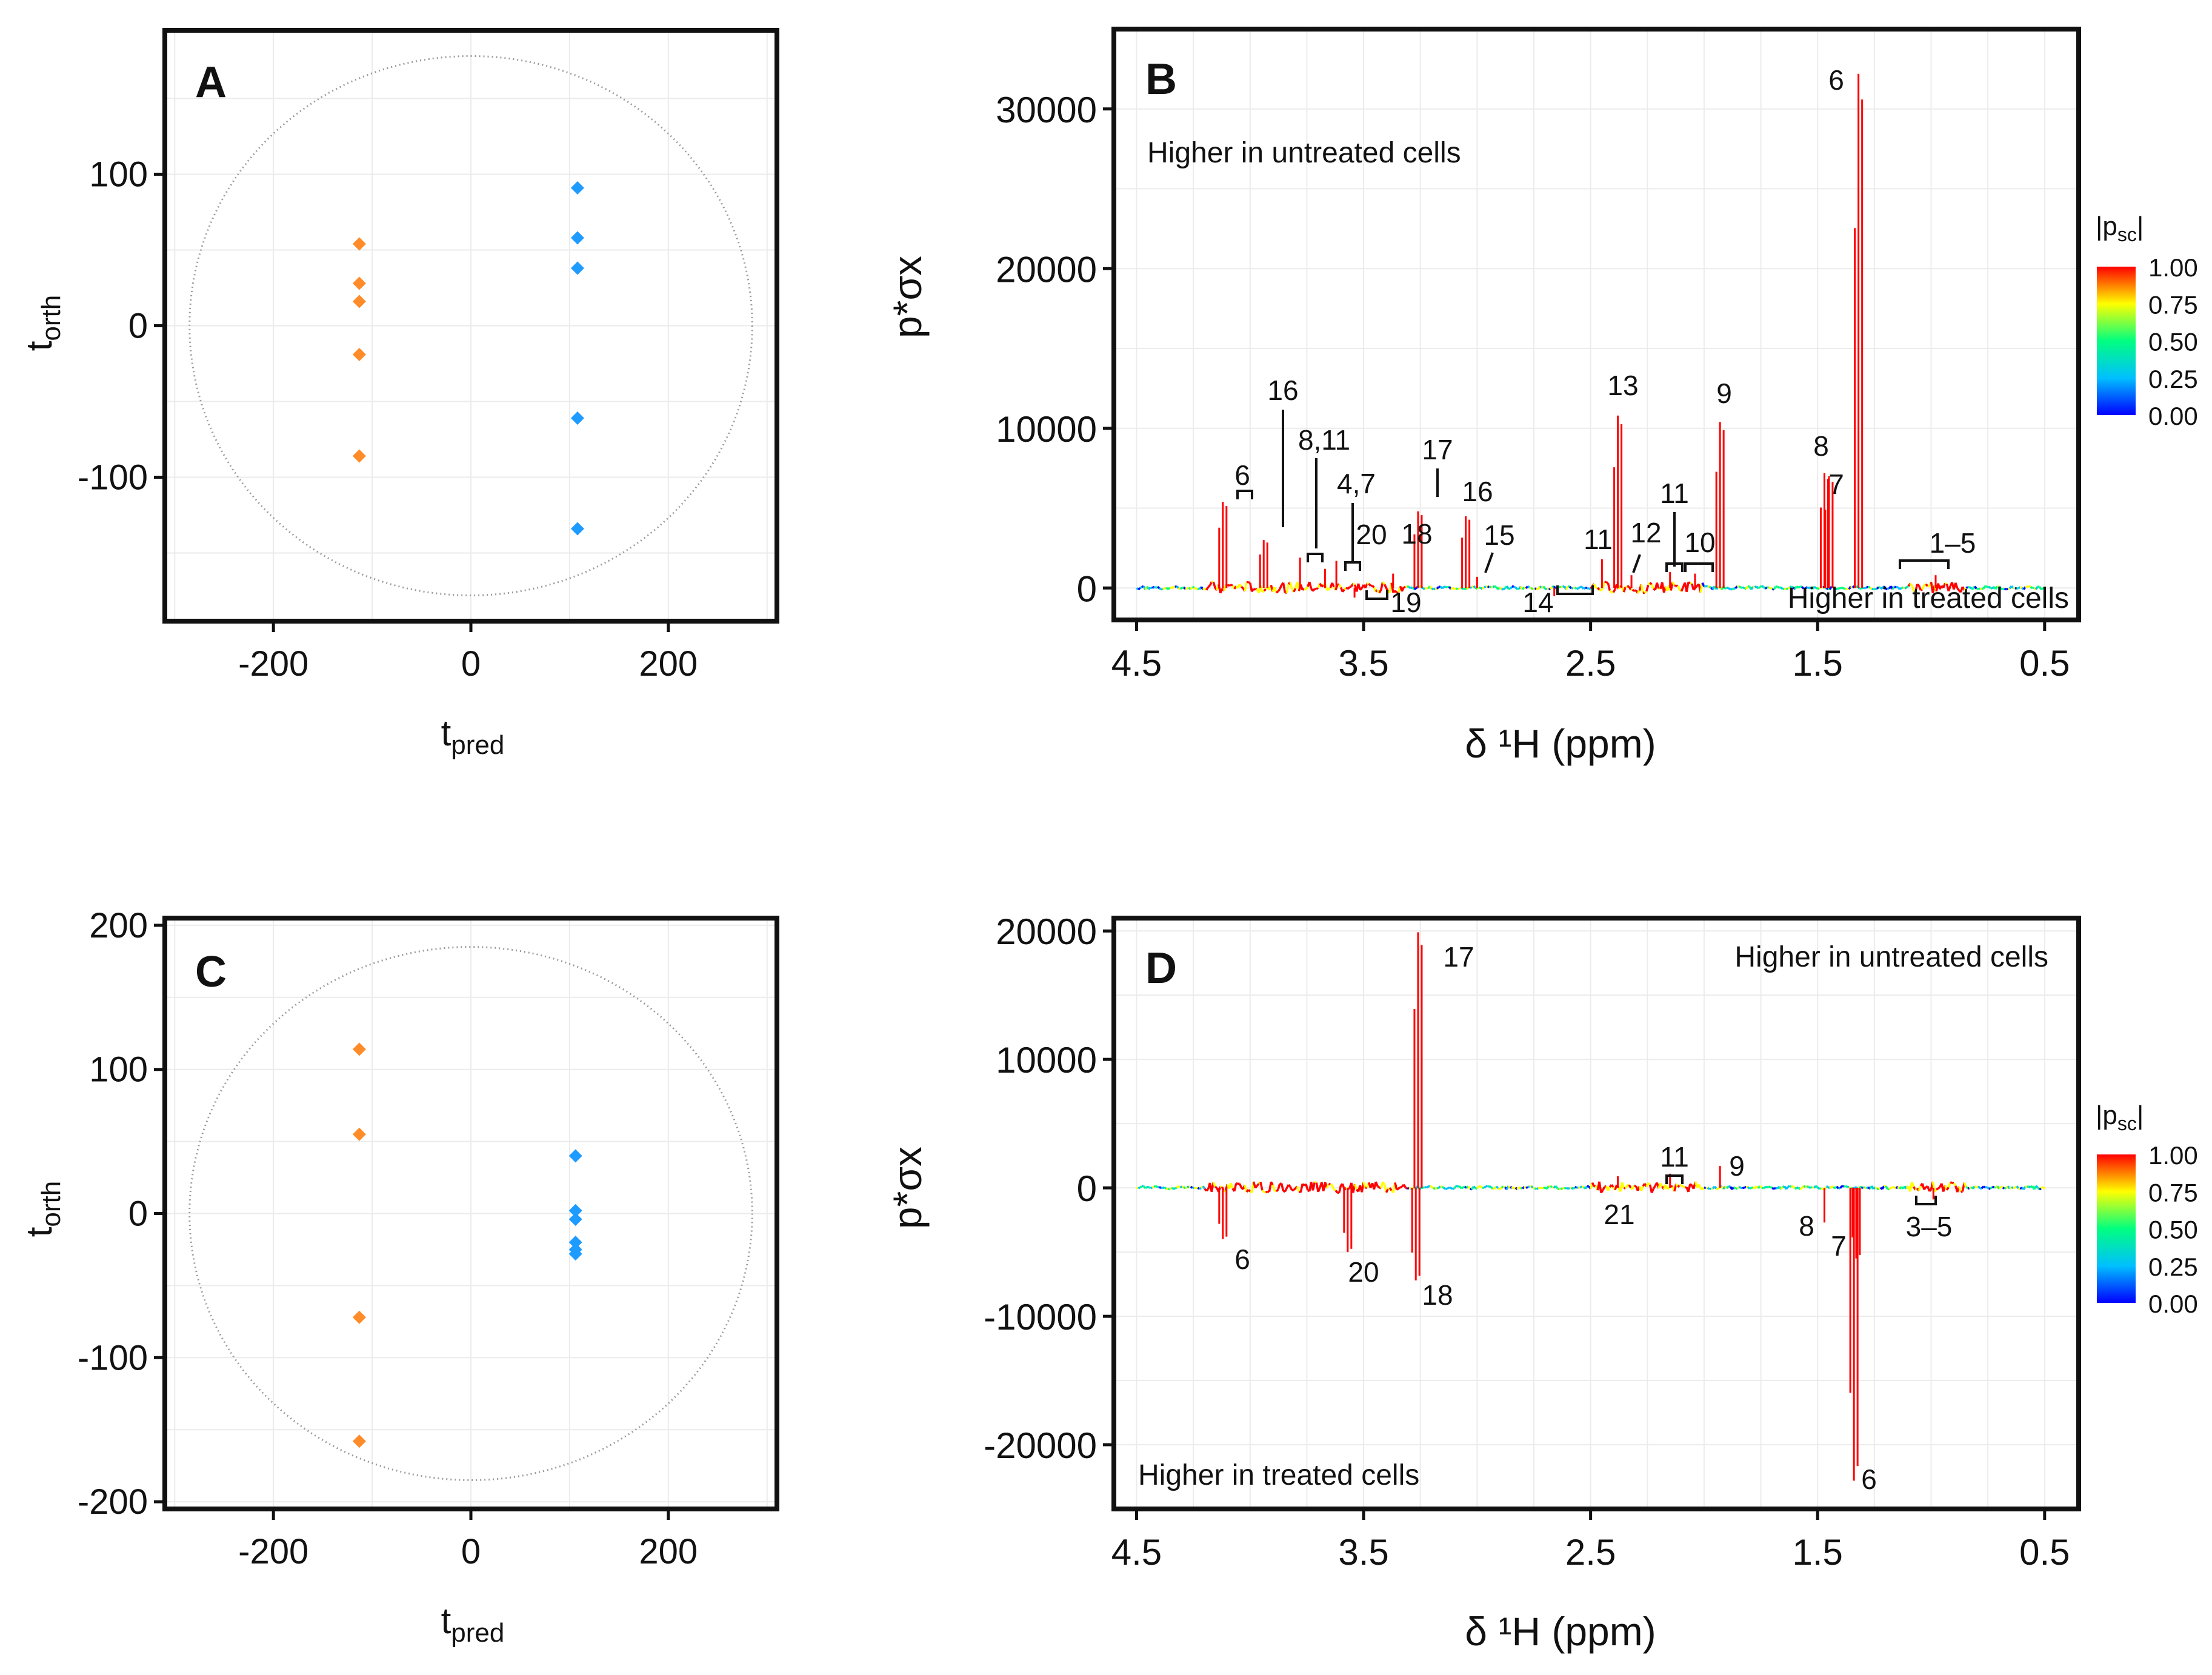  What do you see at coordinates (1560, 1632) in the screenshot?
I see `panel-d-x-axis-label: δ ¹H (ppm)` at bounding box center [1560, 1632].